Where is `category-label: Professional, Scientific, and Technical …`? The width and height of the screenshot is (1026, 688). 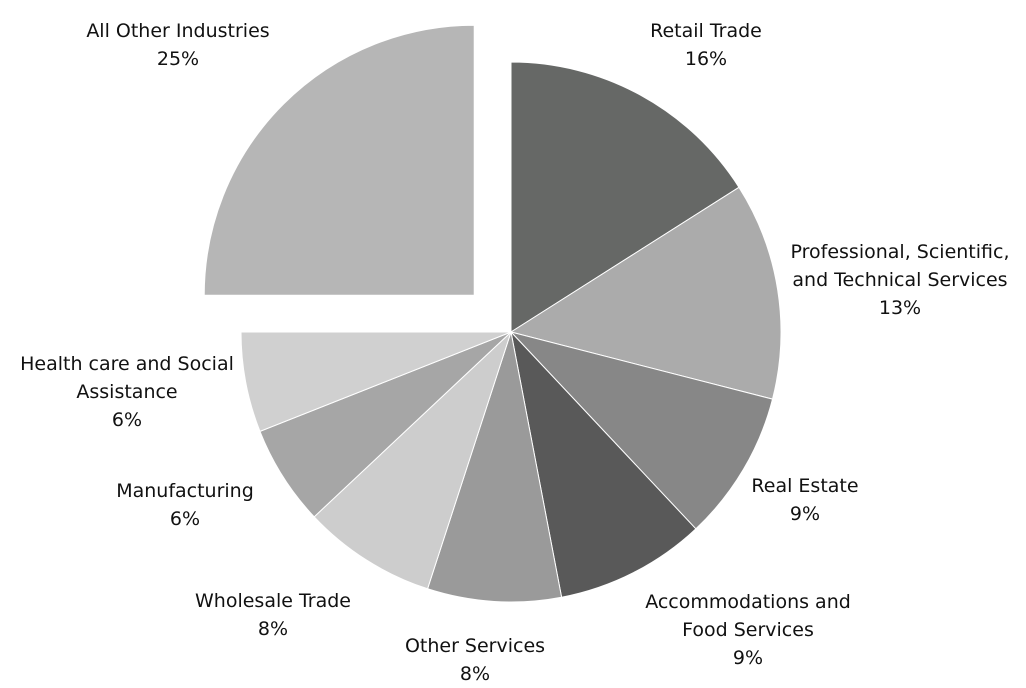 category-label: Professional, Scientific, and Technical … is located at coordinates (900, 266).